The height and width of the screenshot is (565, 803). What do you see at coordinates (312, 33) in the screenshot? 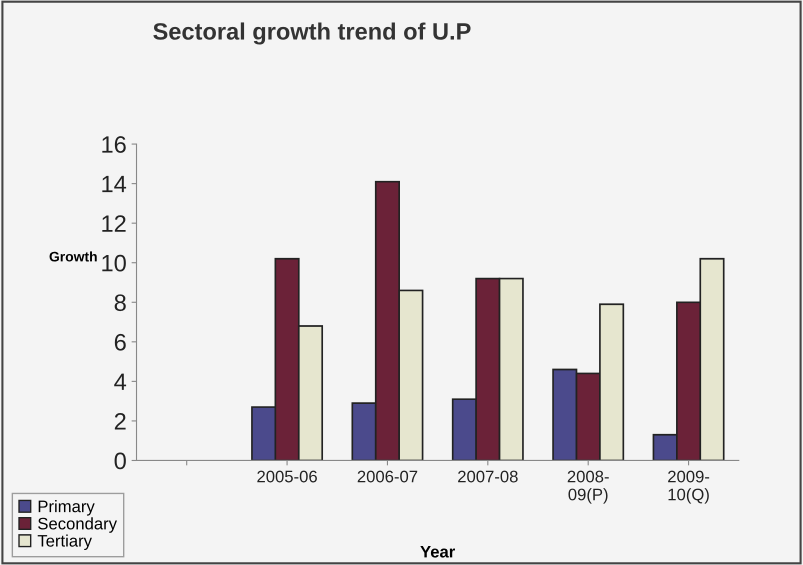
I see `chart-title: Sectoral growth trend of U.P` at bounding box center [312, 33].